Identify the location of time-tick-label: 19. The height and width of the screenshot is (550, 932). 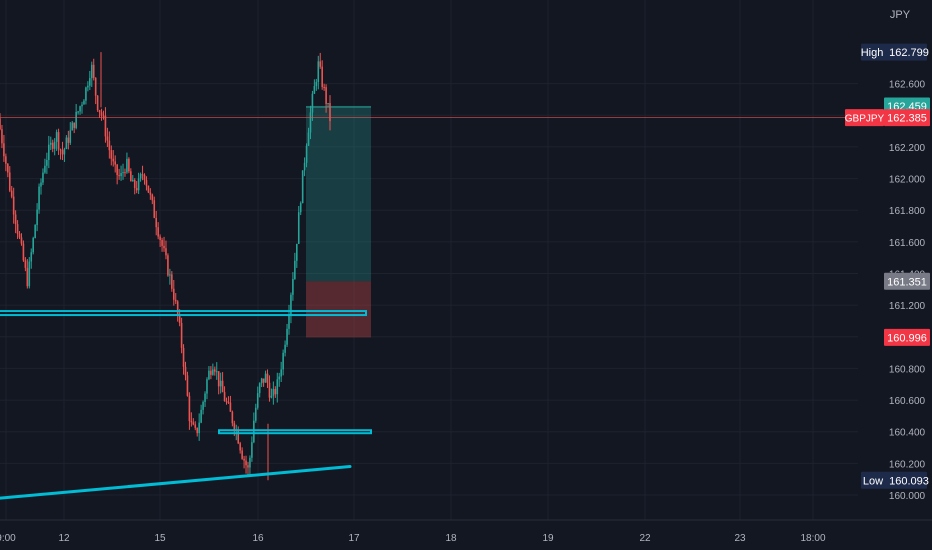
(548, 538).